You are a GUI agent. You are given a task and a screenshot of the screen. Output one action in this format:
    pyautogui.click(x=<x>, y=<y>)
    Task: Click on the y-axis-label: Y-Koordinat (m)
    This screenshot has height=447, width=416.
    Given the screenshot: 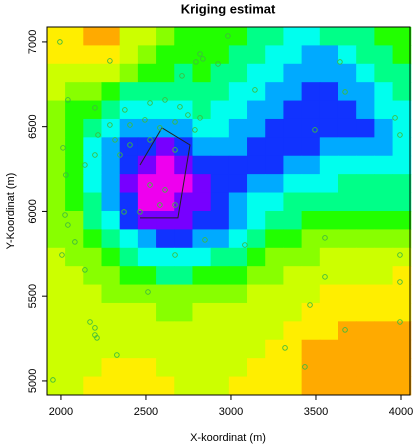 What is the action you would take?
    pyautogui.click(x=11, y=211)
    